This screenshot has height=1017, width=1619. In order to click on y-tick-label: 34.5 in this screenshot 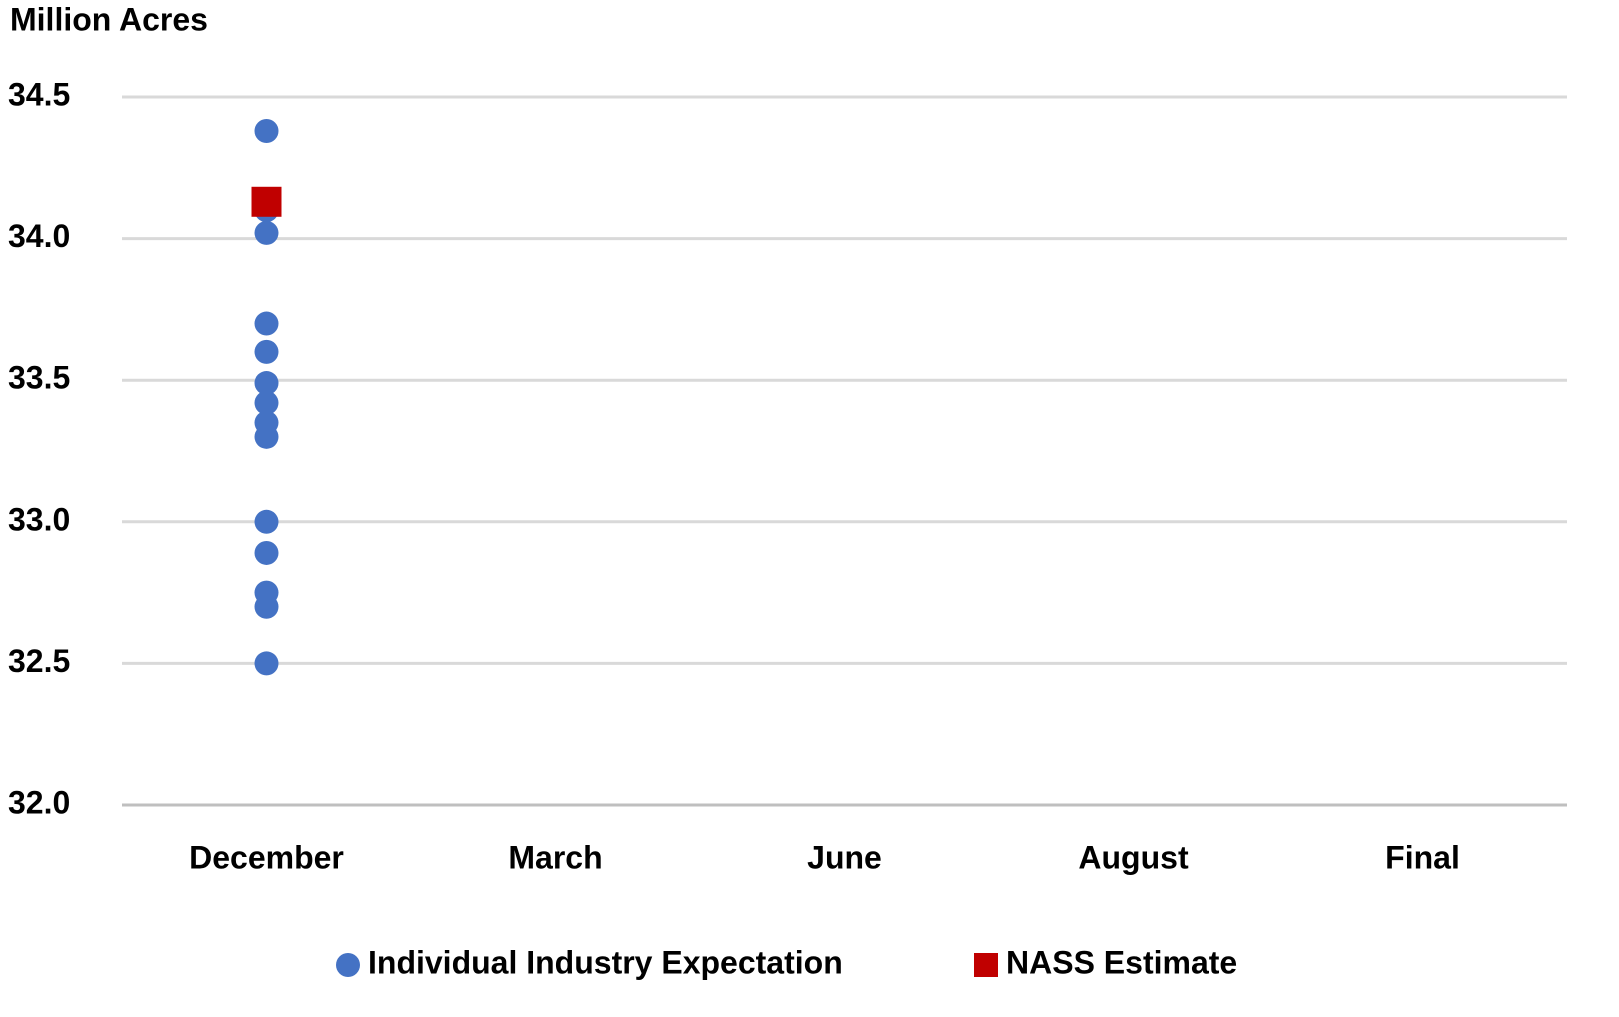, I will do `click(39, 94)`.